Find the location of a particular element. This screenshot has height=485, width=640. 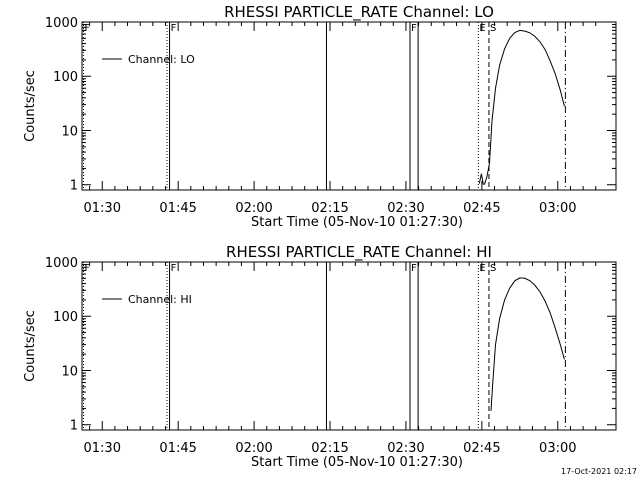

legend-label: Channel: HI is located at coordinates (160, 299).